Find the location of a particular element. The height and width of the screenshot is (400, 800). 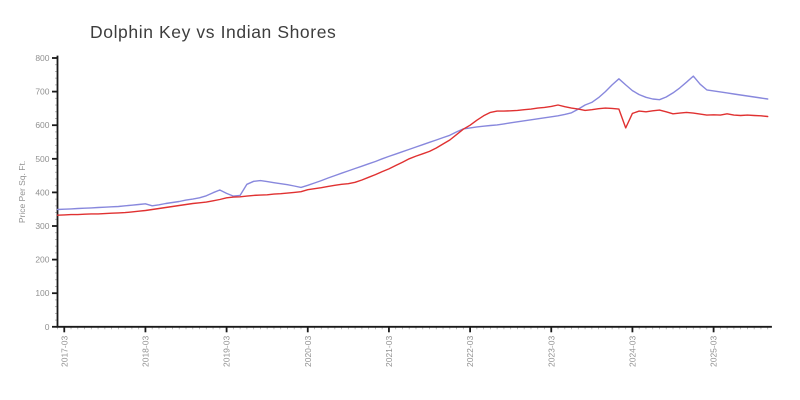

y-tick-label: 100 is located at coordinates (42, 293).